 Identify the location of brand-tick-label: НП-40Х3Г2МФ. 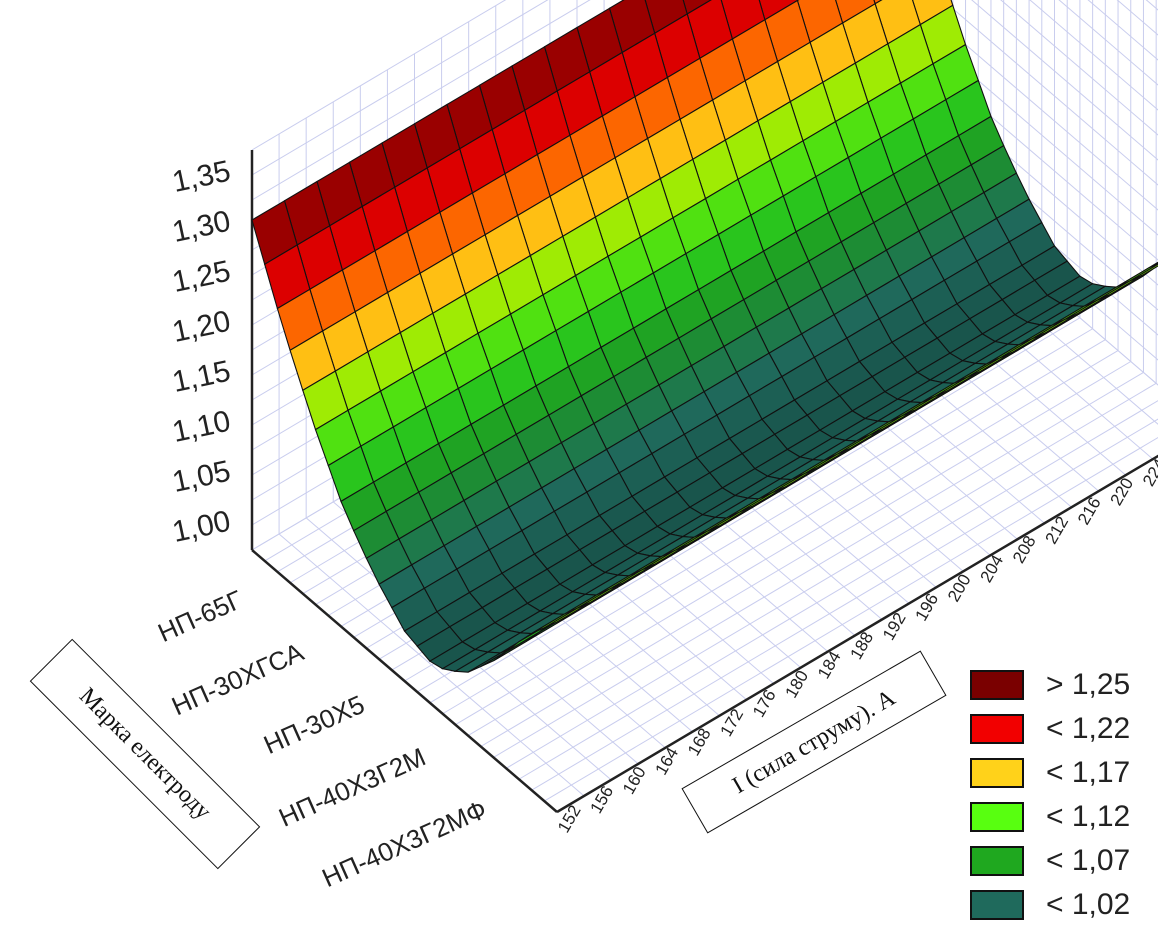
(403, 843).